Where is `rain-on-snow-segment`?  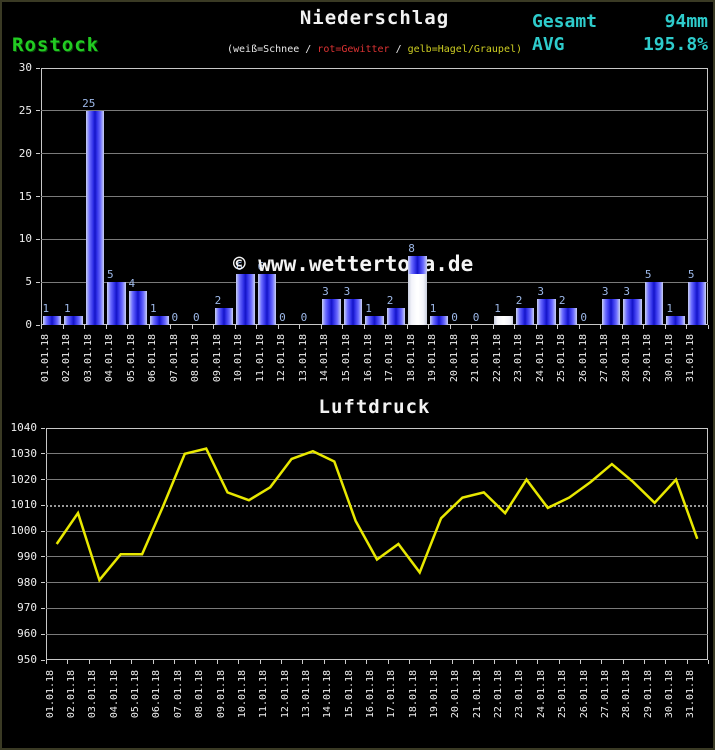
rain-on-snow-segment is located at coordinates (417, 265).